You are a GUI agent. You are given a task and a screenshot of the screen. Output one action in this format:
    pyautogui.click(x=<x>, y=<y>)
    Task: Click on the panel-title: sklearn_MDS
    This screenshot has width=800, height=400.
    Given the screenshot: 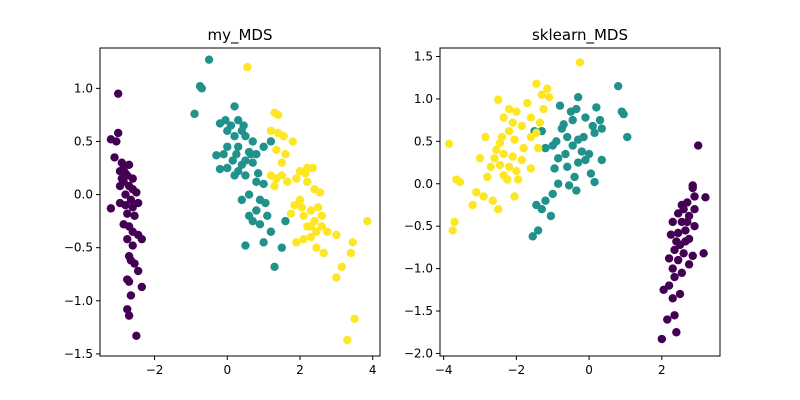 What is the action you would take?
    pyautogui.click(x=580, y=35)
    